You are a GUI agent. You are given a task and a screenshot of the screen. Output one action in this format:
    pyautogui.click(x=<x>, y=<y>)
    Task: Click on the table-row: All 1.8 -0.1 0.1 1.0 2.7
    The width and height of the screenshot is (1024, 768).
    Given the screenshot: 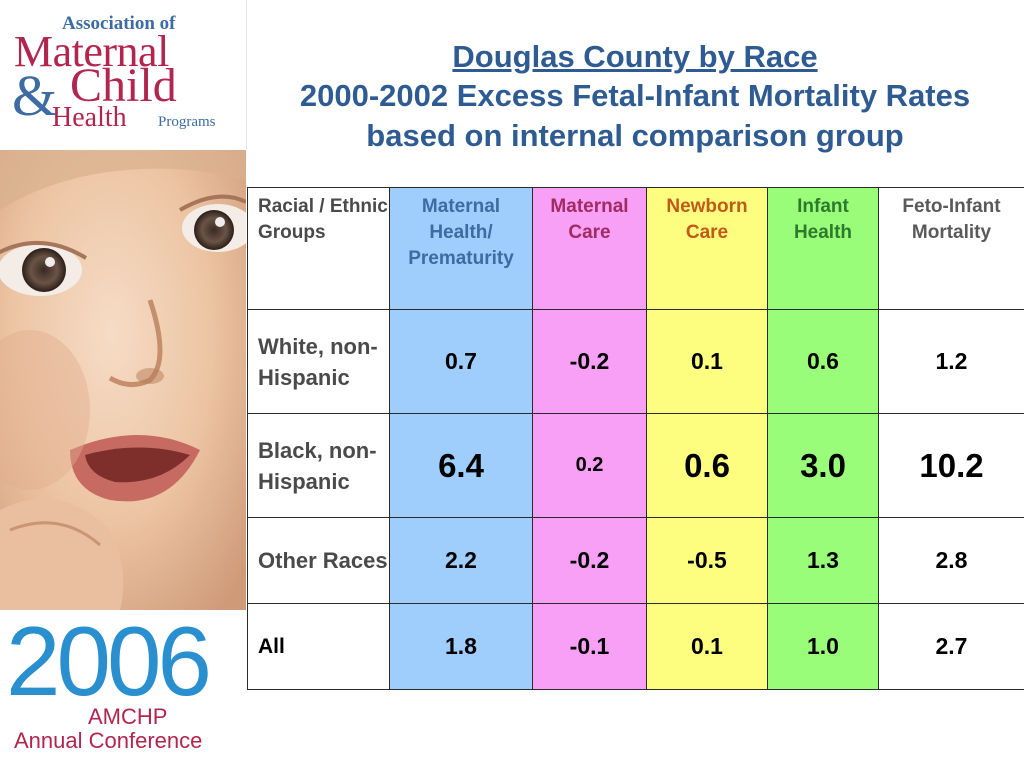 What is the action you would take?
    pyautogui.click(x=635, y=646)
    